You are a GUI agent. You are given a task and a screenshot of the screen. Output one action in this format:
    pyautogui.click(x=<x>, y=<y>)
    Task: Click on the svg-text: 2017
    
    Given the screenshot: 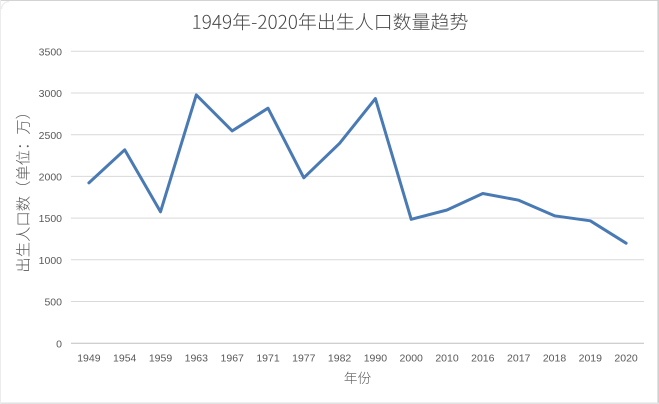 What is the action you would take?
    pyautogui.click(x=519, y=358)
    